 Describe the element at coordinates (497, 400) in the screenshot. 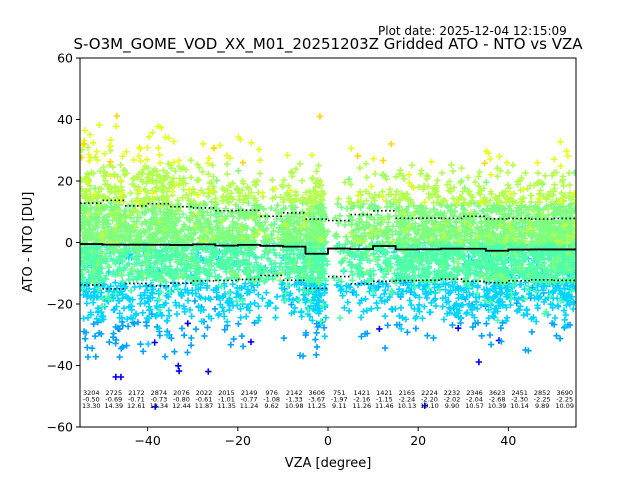

I see `bin-mean-label: -2.68` at that location.